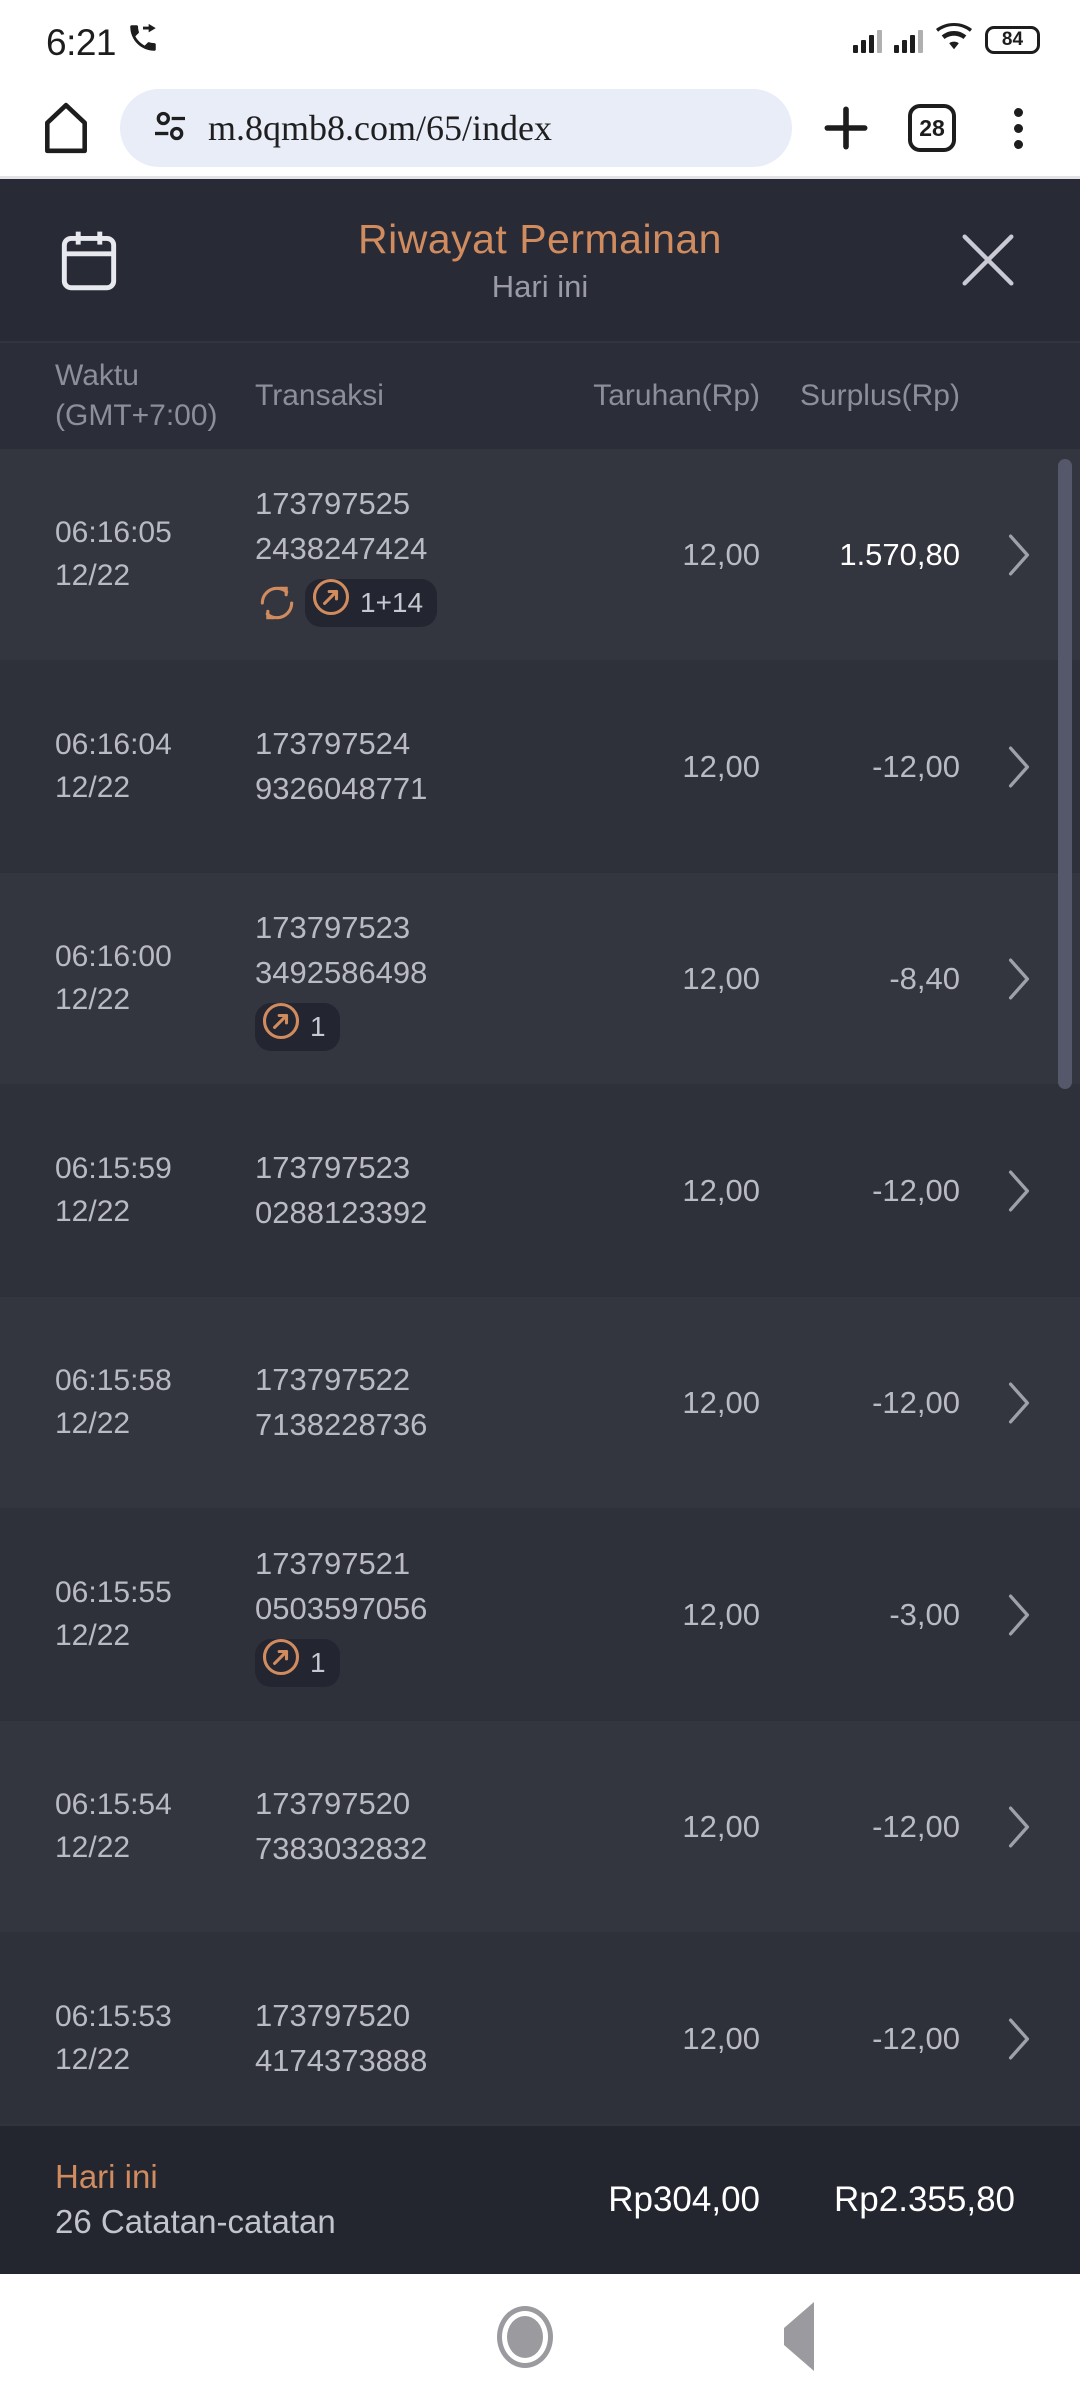 This screenshot has height=2400, width=1080. I want to click on home-icon, so click(66, 128).